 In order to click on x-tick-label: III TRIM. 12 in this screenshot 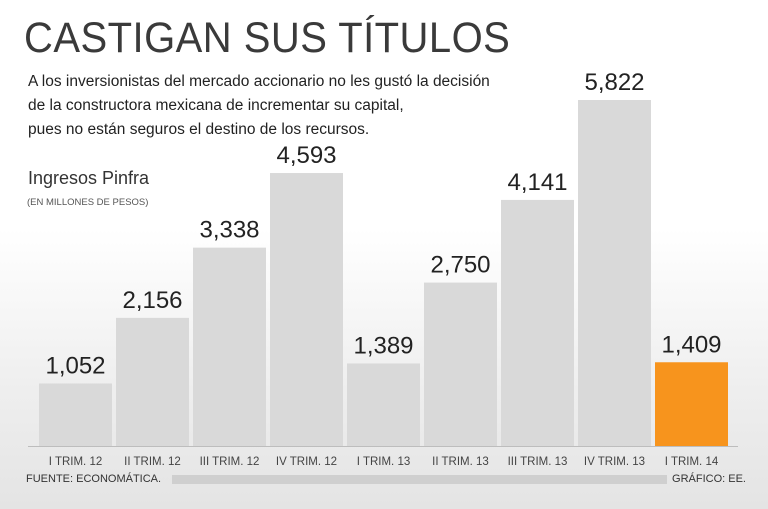, I will do `click(230, 462)`.